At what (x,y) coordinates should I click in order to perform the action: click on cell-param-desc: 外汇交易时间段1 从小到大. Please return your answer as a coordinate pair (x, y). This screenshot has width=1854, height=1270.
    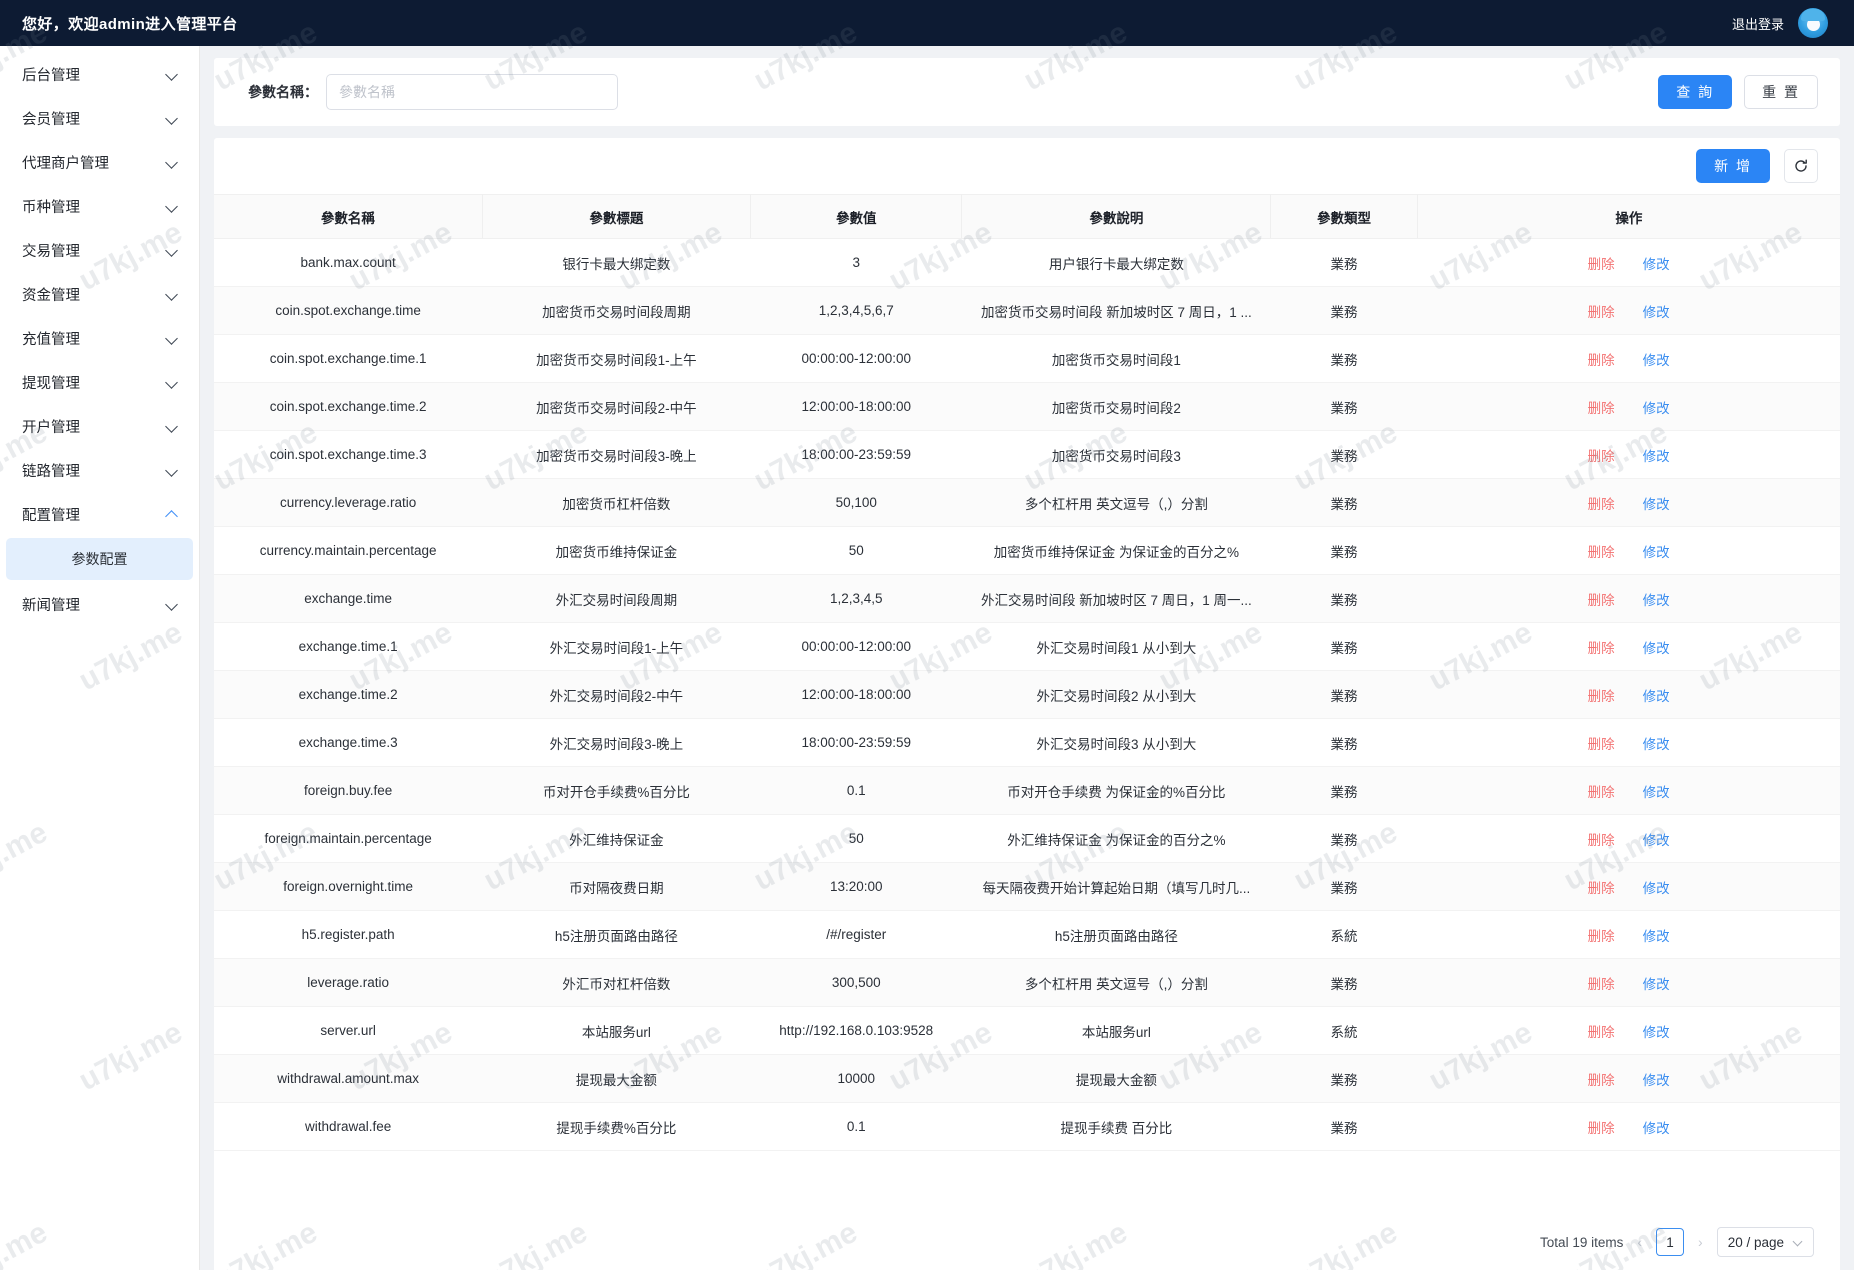
    Looking at the image, I should click on (1116, 646).